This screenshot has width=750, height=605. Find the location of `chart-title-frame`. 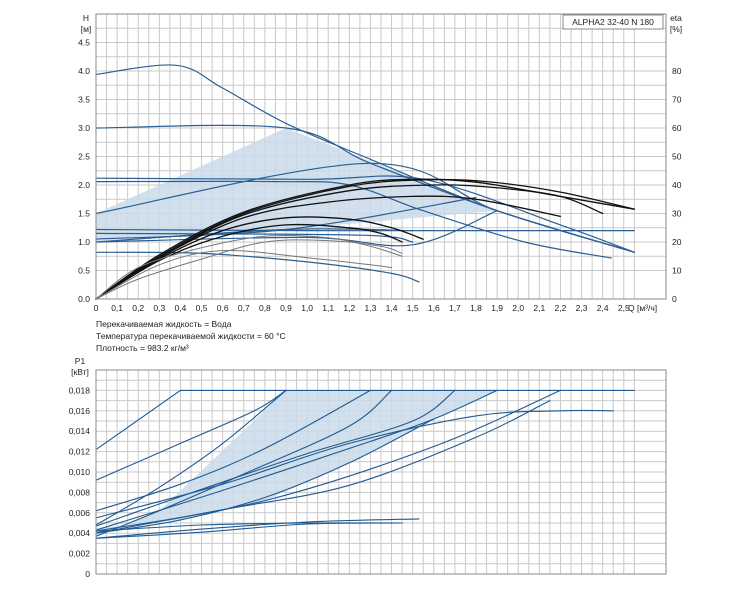

chart-title-frame is located at coordinates (613, 22).